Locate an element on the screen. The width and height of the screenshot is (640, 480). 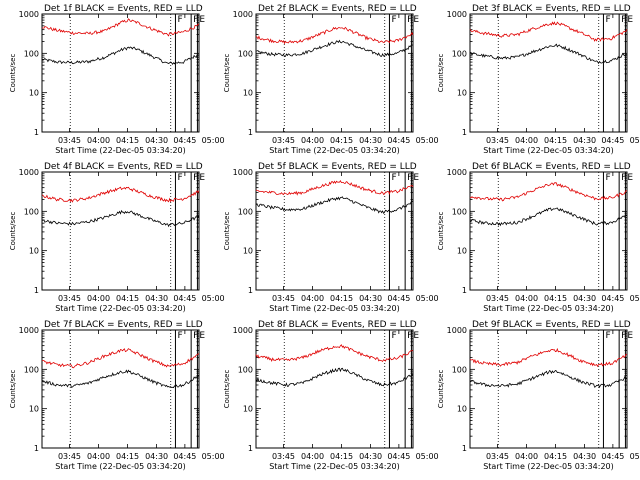
panel-title: Det 1f BLACK = Events, RED = LLD is located at coordinates (123, 9).